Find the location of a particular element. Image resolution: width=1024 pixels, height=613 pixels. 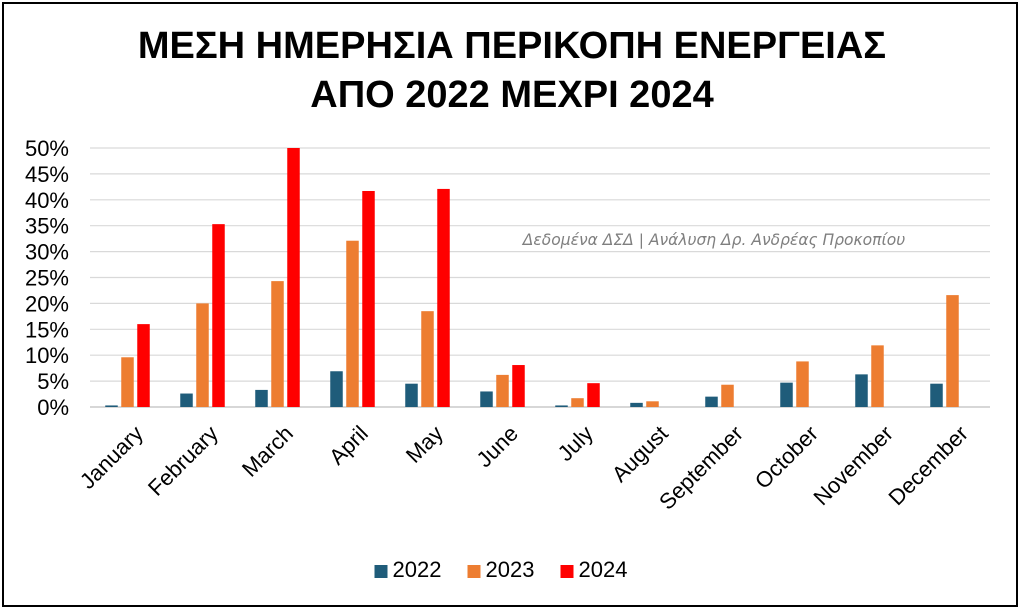

bar-2023-june is located at coordinates (502, 390).